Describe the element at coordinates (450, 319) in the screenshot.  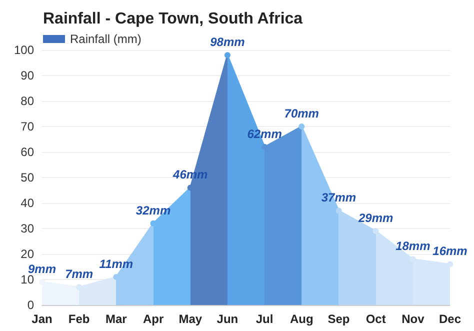
I see `x-tick-label: Dec` at that location.